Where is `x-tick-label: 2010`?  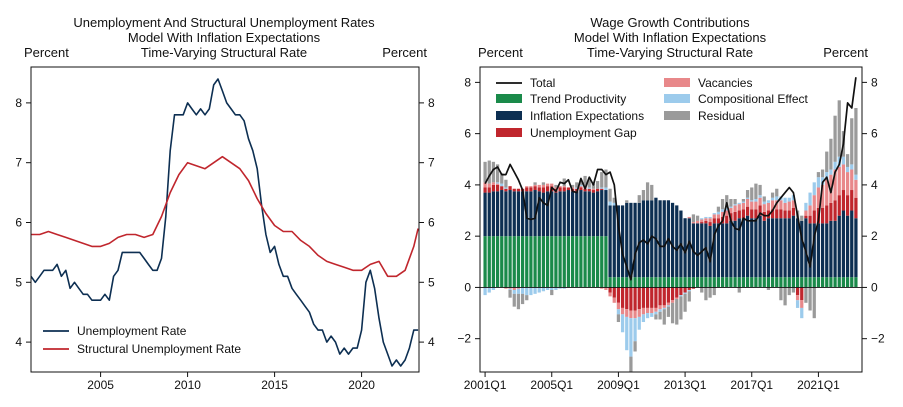
x-tick-label: 2010 is located at coordinates (187, 385).